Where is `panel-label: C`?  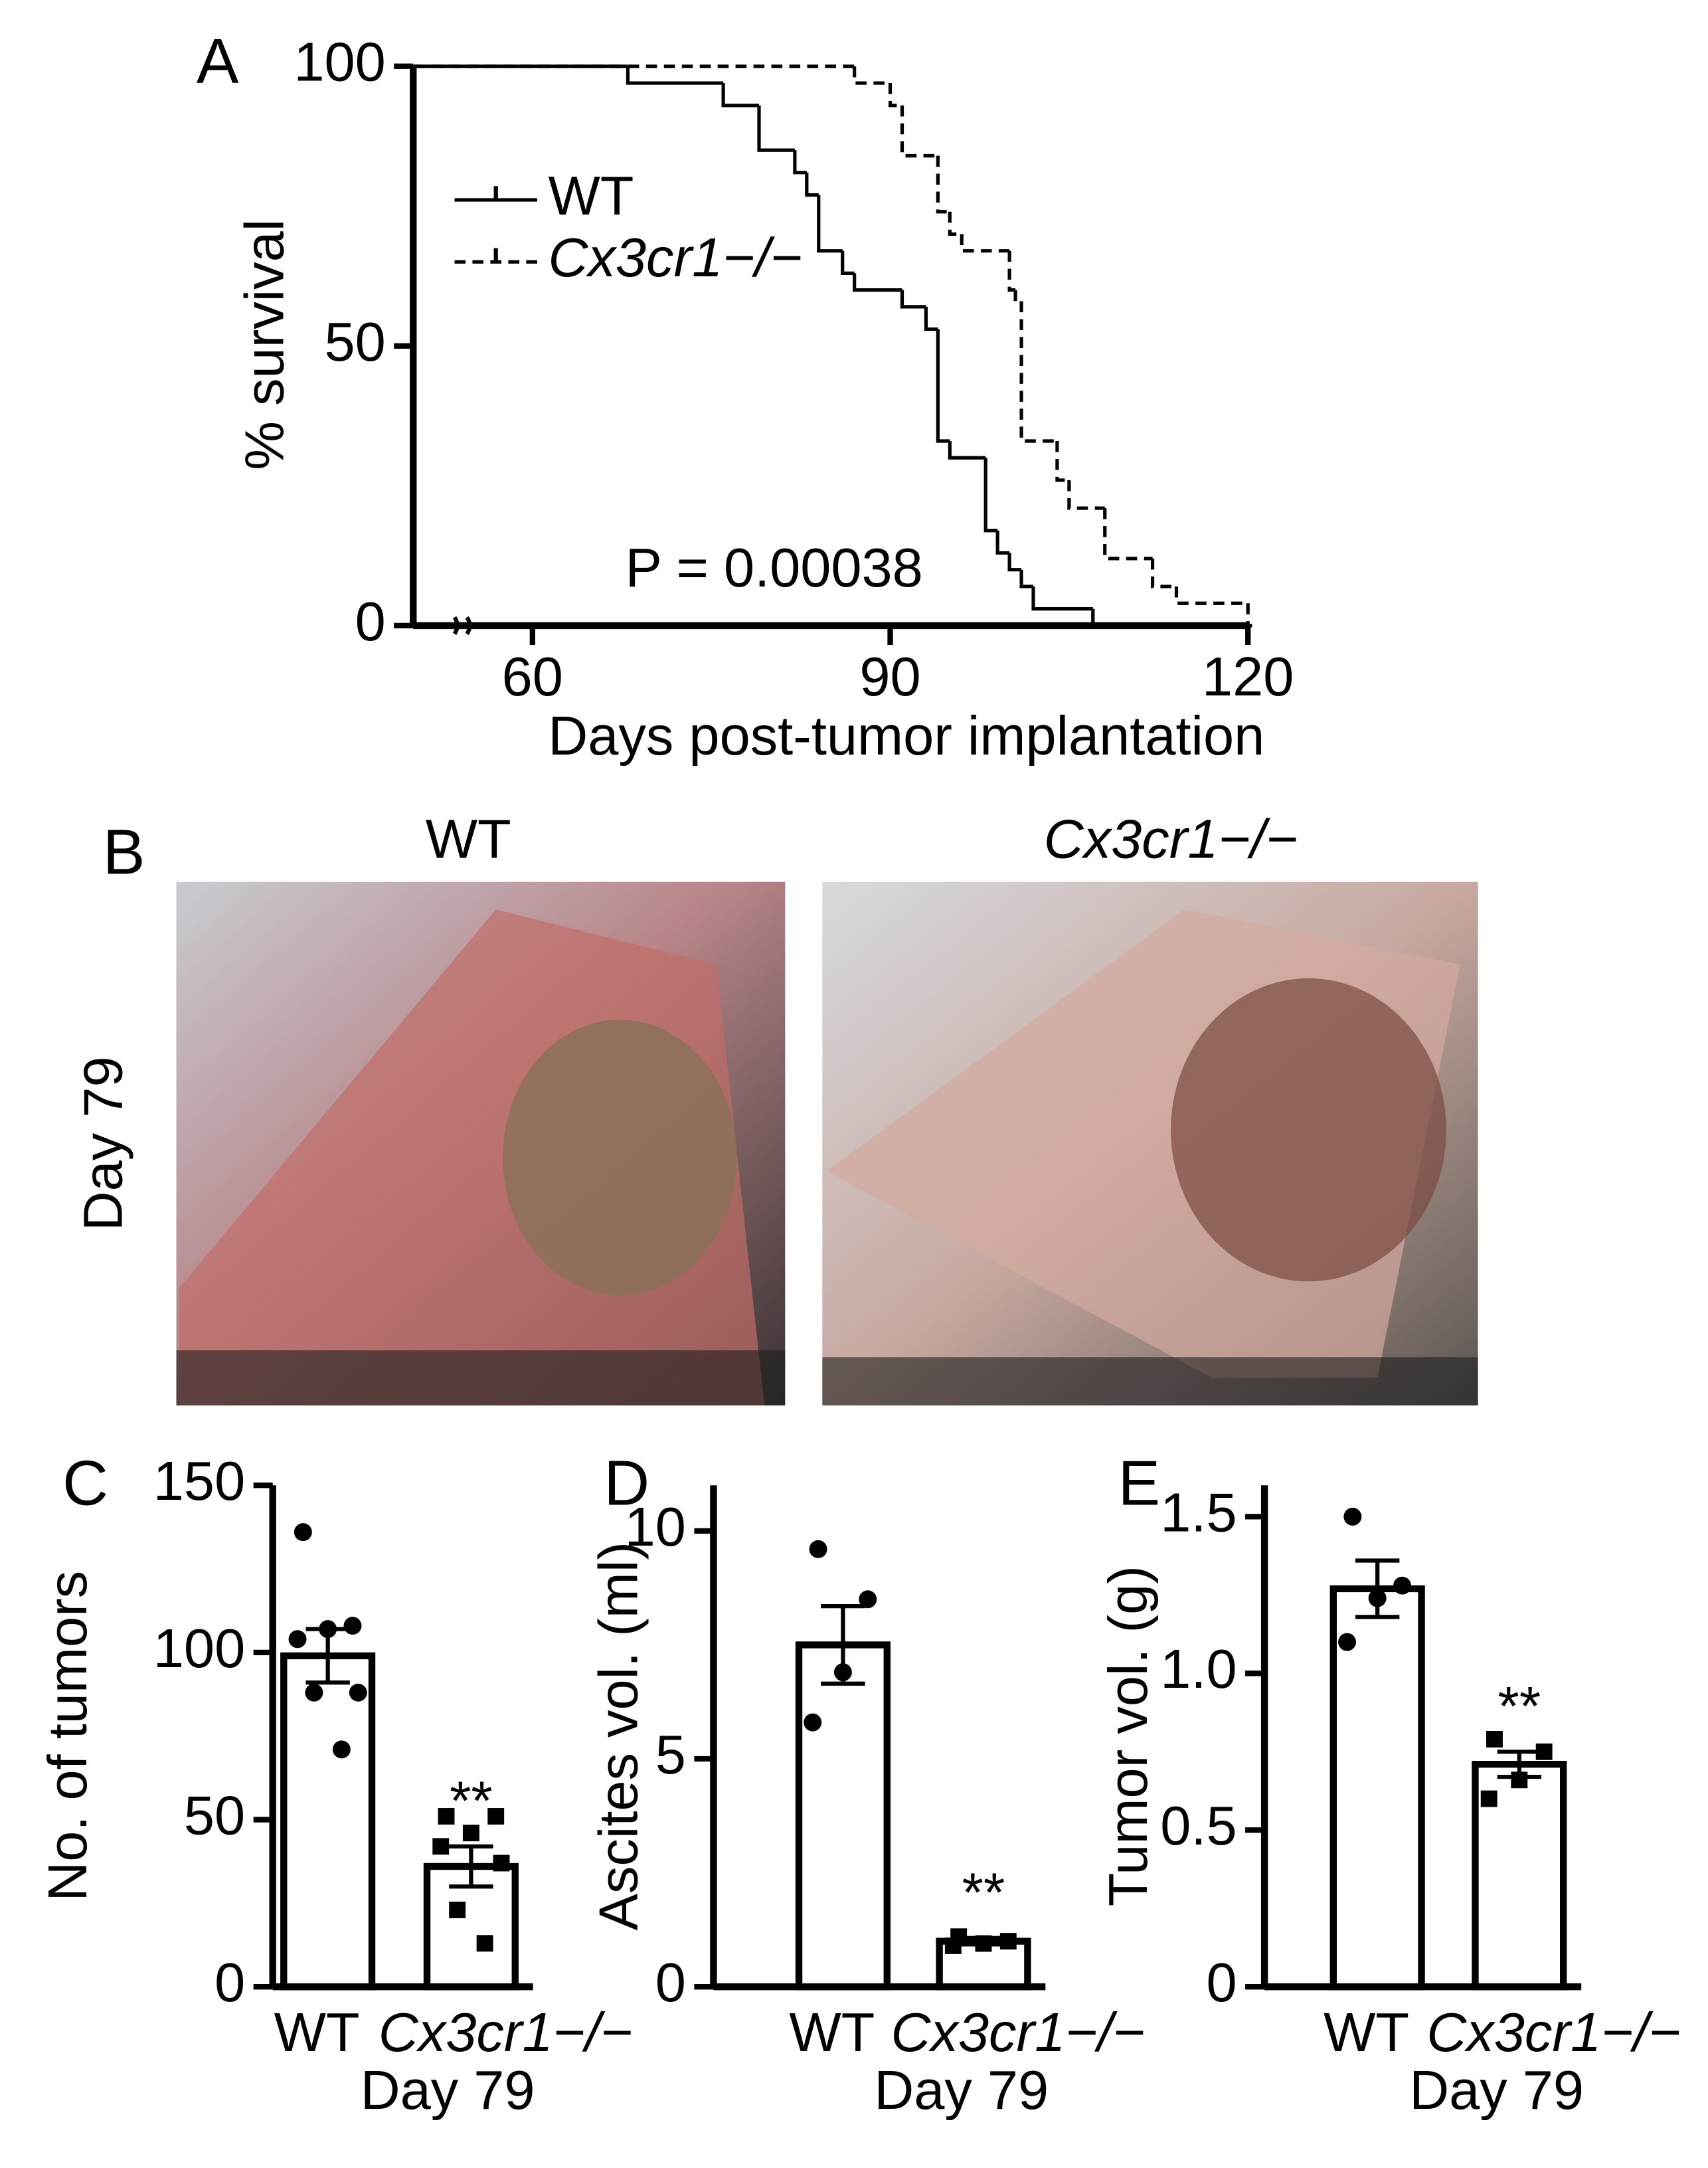 panel-label: C is located at coordinates (85, 1484).